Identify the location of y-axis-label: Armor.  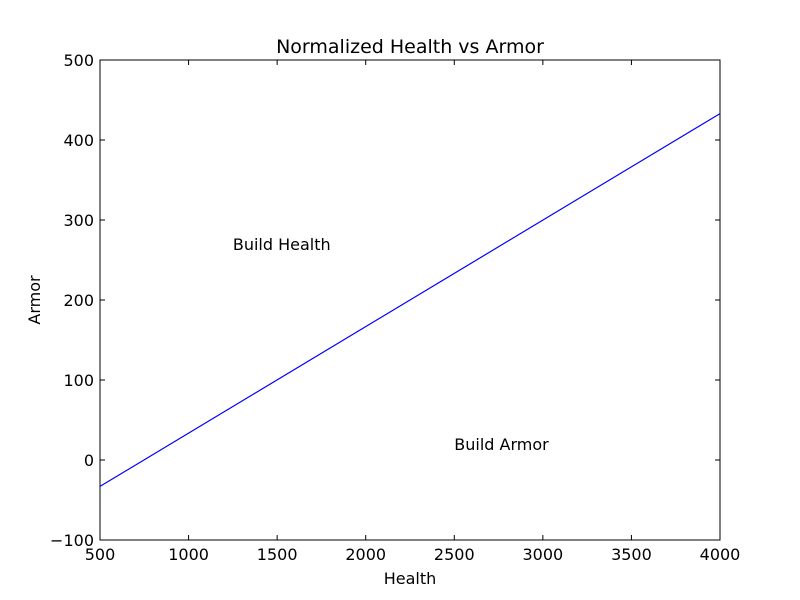
(34, 300).